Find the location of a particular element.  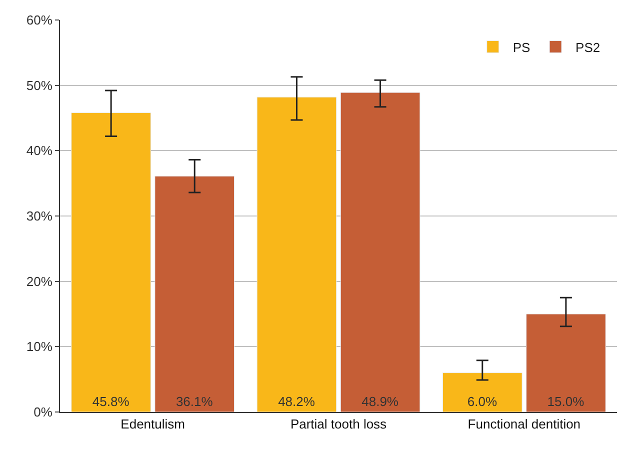

y-tick-label: 40% is located at coordinates (39, 150).